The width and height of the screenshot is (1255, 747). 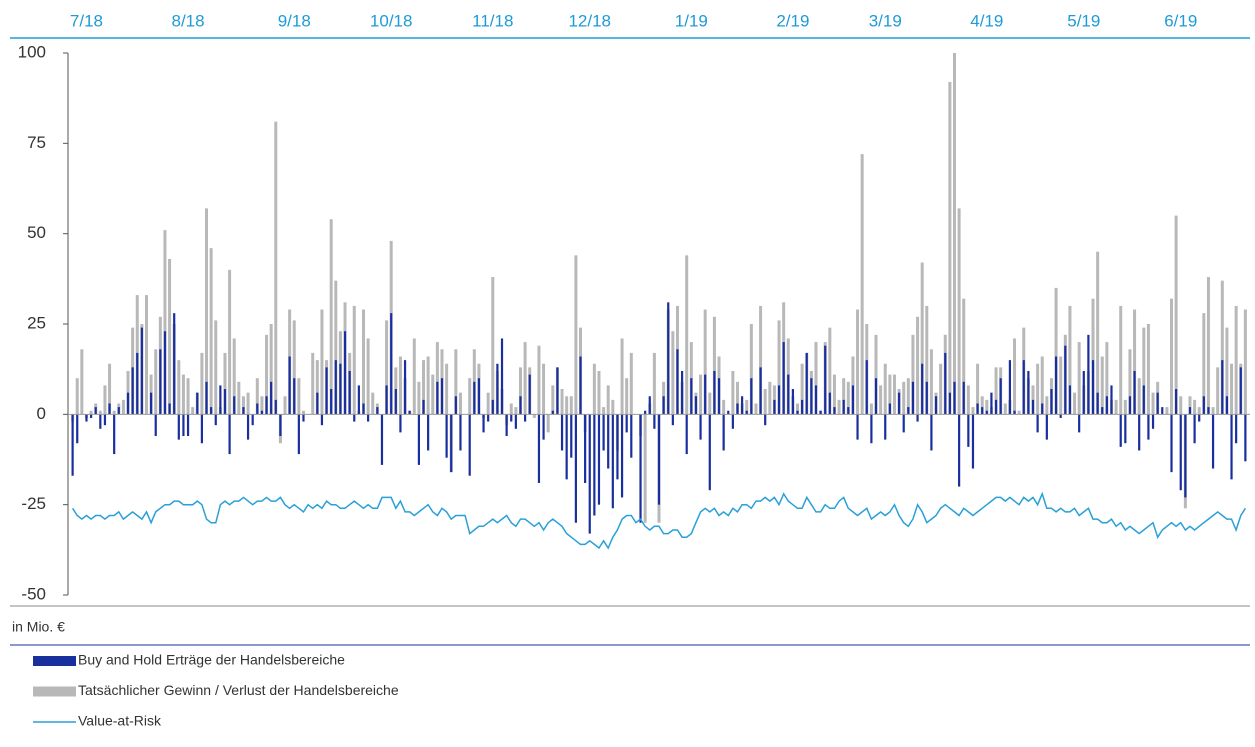 I want to click on legend-label: Buy and Hold Erträge der Handelsbereiche, so click(x=211, y=660).